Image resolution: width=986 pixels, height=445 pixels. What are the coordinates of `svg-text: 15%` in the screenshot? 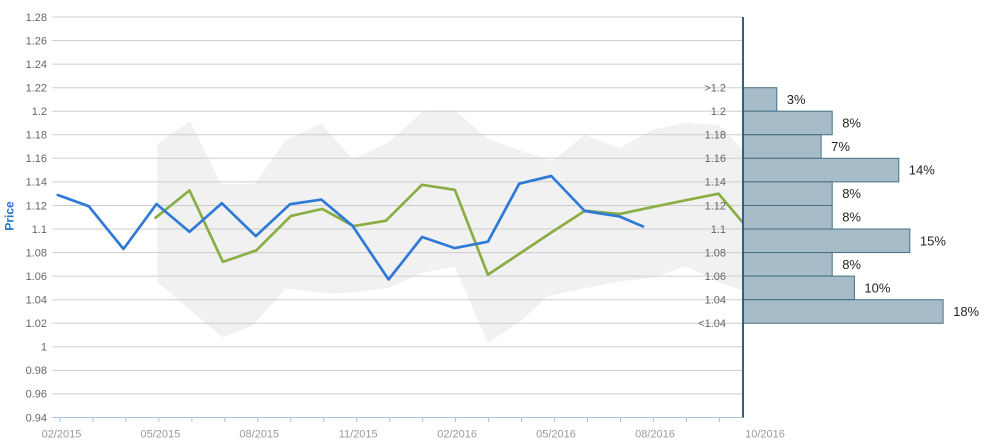 It's located at (933, 240).